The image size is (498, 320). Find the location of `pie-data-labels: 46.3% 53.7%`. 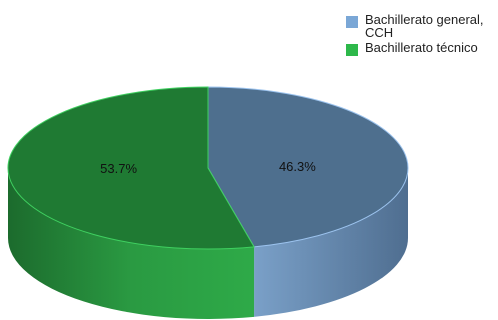

pie-data-labels: 46.3% 53.7% is located at coordinates (208, 167).